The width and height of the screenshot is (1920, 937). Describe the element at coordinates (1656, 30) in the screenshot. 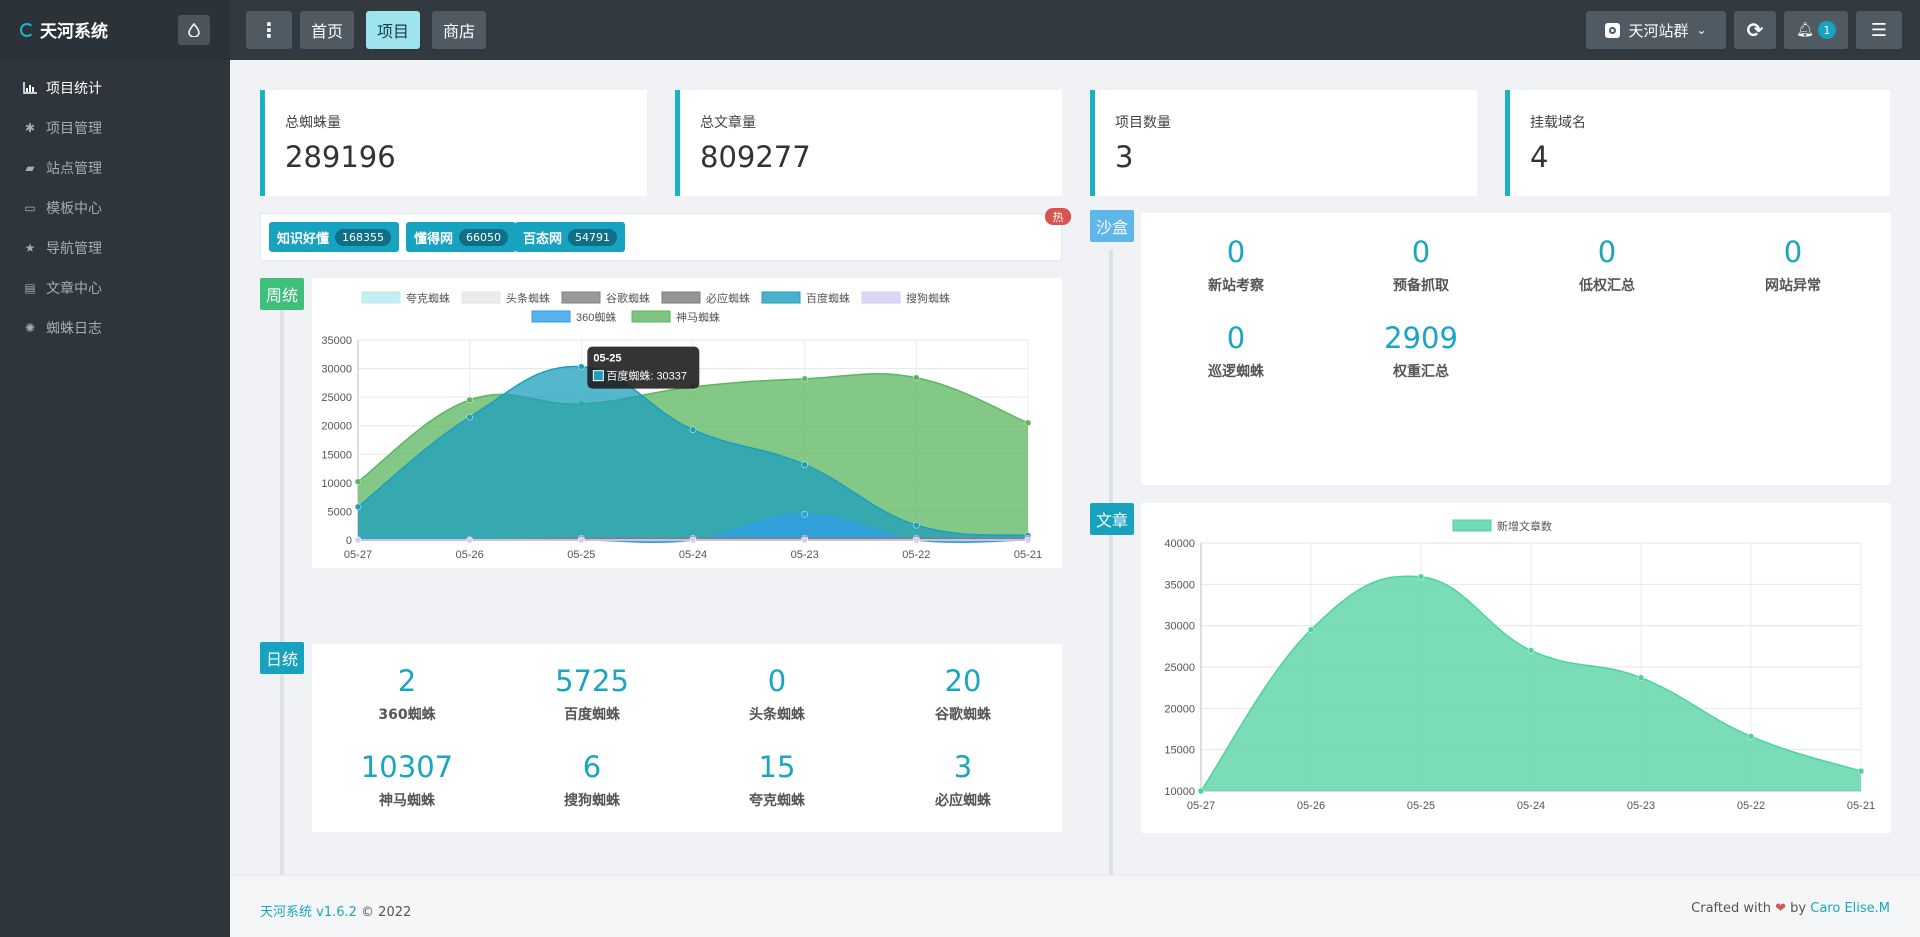

I see `site-group-dropdown: 天河站群 ⌄` at that location.